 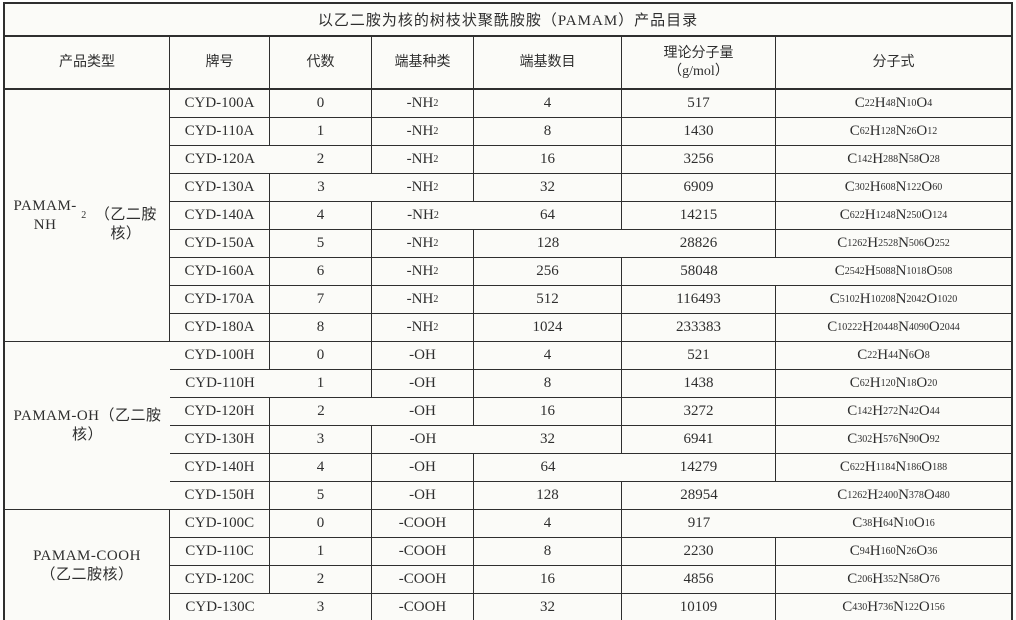 What do you see at coordinates (893, 552) in the screenshot?
I see `cell-formula: C 94 H 160 N 26 O 36` at bounding box center [893, 552].